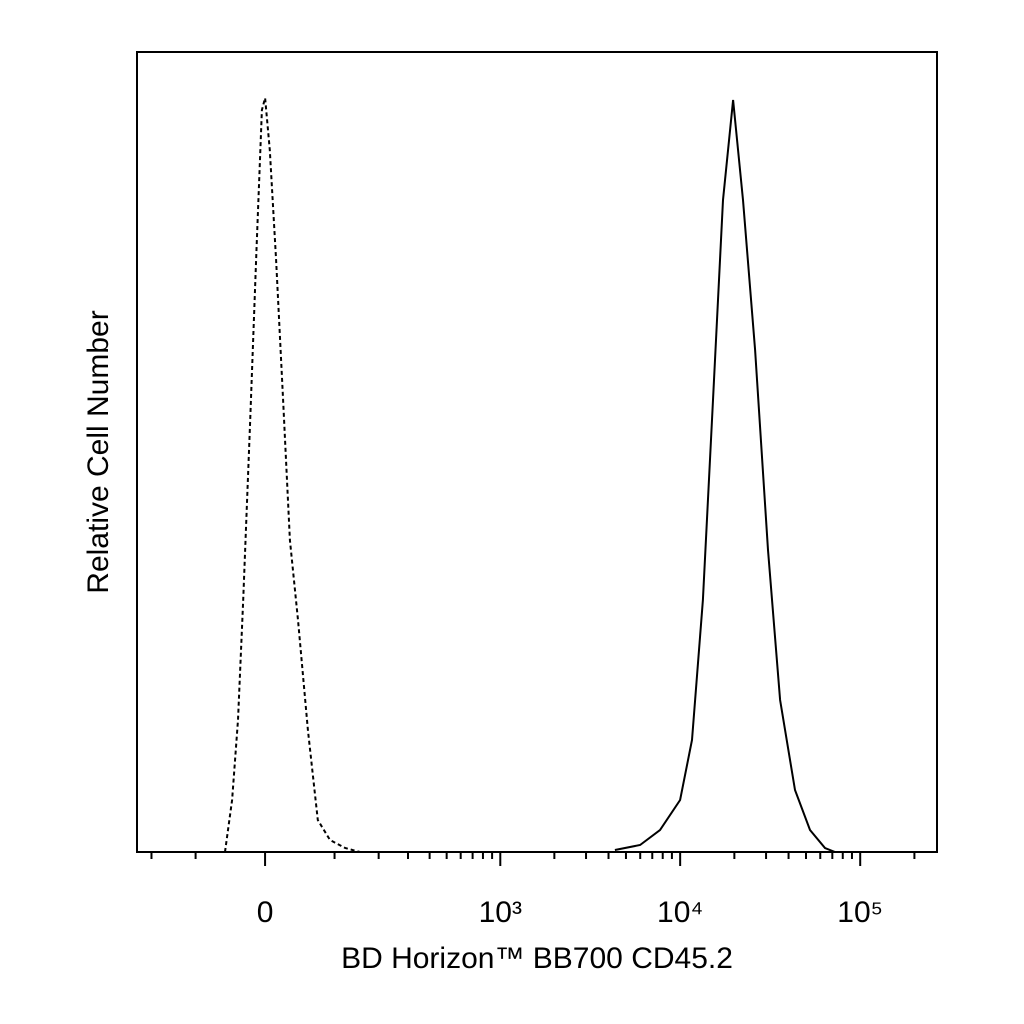  Describe the element at coordinates (265, 912) in the screenshot. I see `x-tick-label: 0` at that location.